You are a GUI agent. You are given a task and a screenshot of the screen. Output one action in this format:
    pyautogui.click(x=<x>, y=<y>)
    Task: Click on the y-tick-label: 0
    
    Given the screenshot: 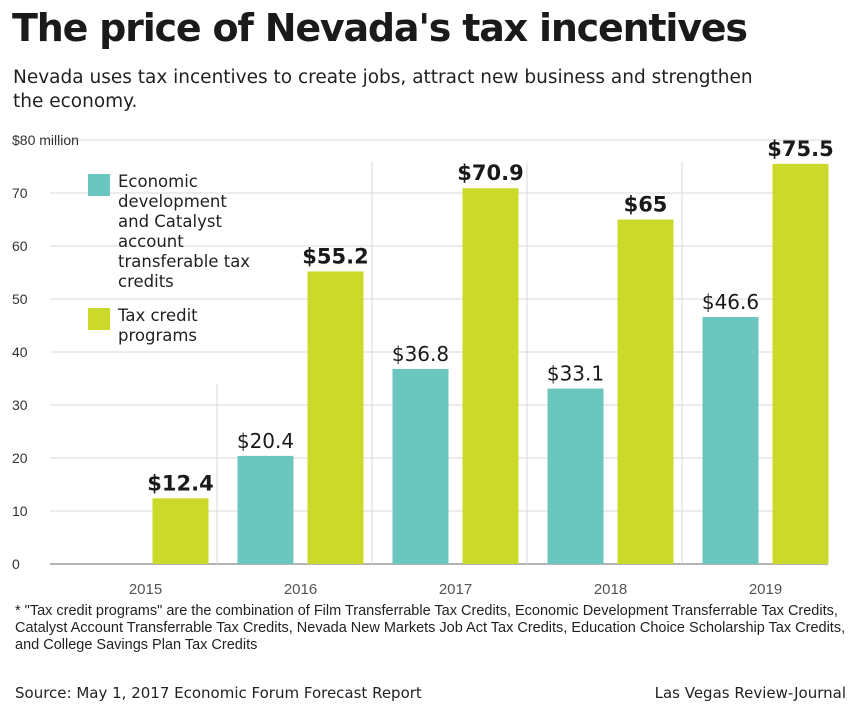 What is the action you would take?
    pyautogui.click(x=16, y=564)
    